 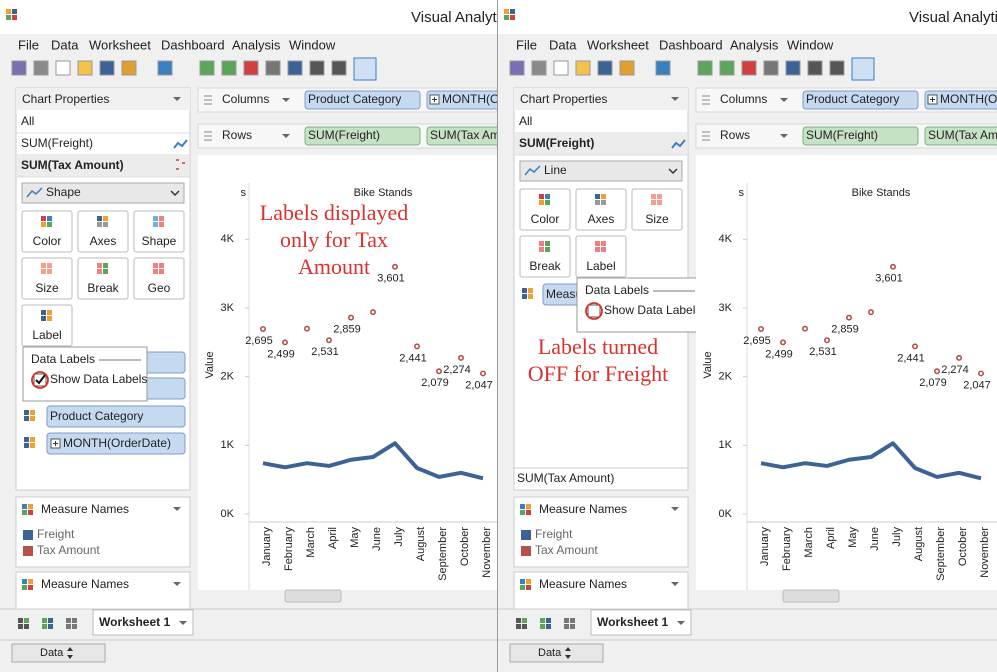 What do you see at coordinates (281, 354) in the screenshot?
I see `data-label: 2,499` at bounding box center [281, 354].